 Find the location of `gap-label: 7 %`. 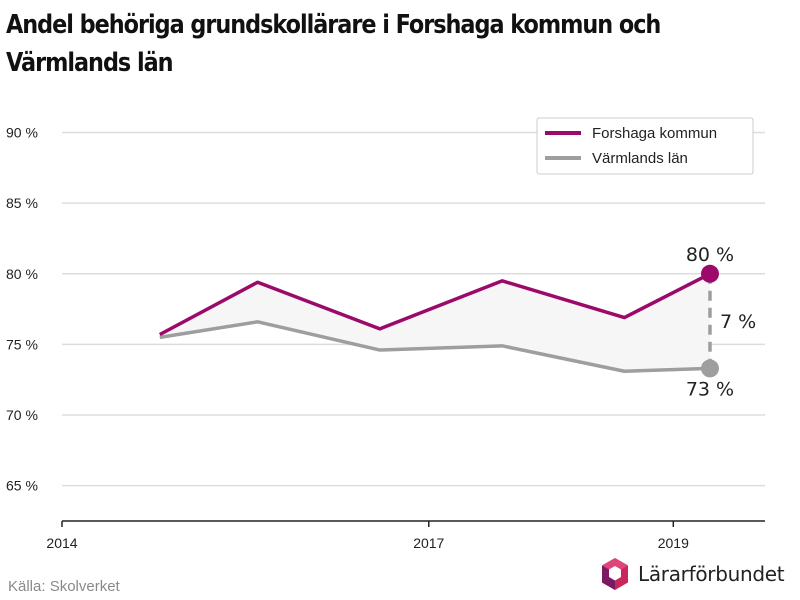

gap-label: 7 % is located at coordinates (738, 322).